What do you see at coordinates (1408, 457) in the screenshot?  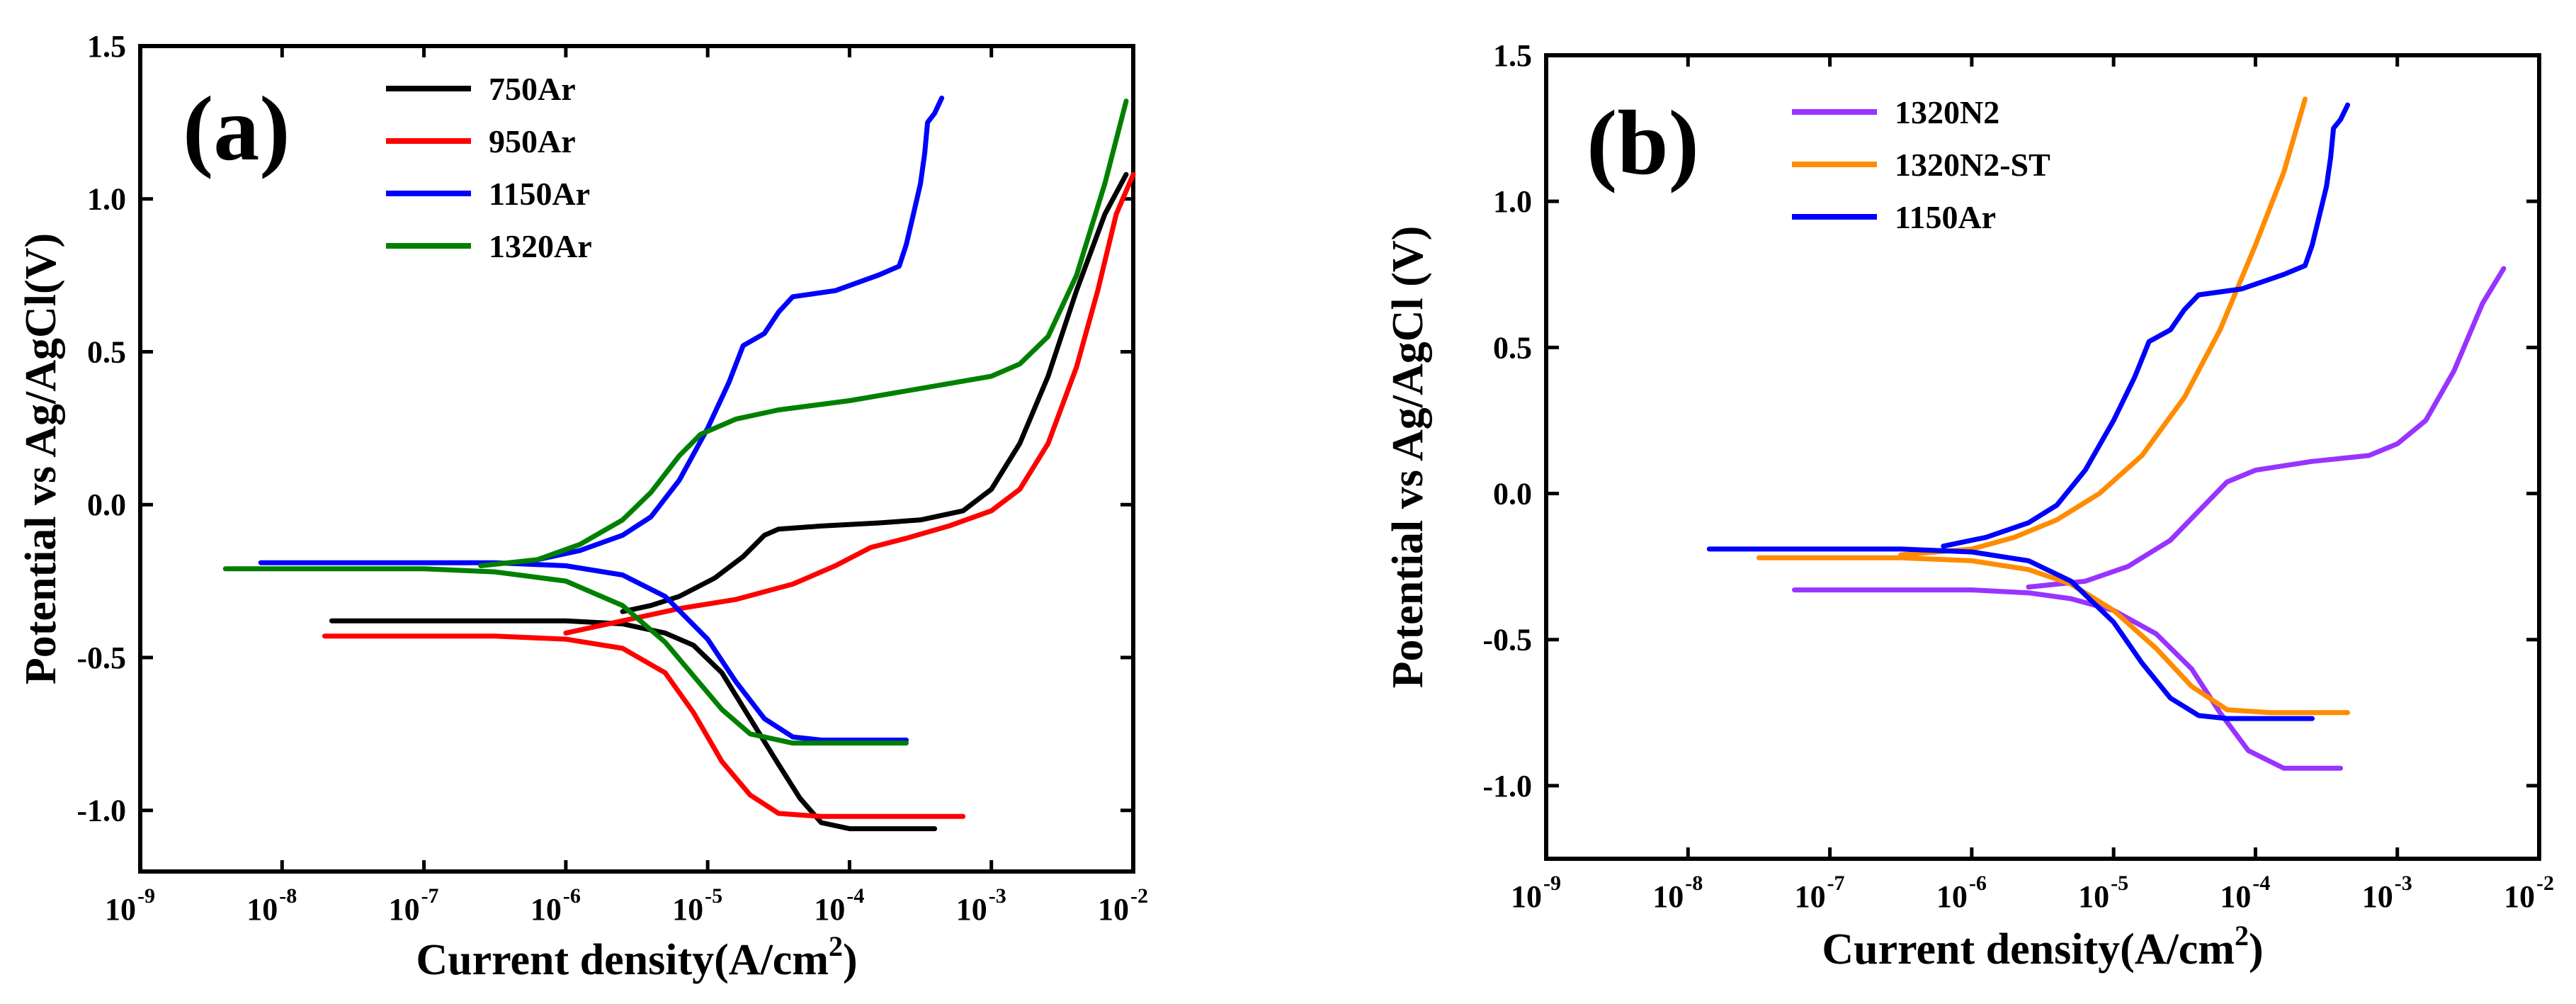 I see `y-axis-title: Potential vs Ag/AgCl (V)` at bounding box center [1408, 457].